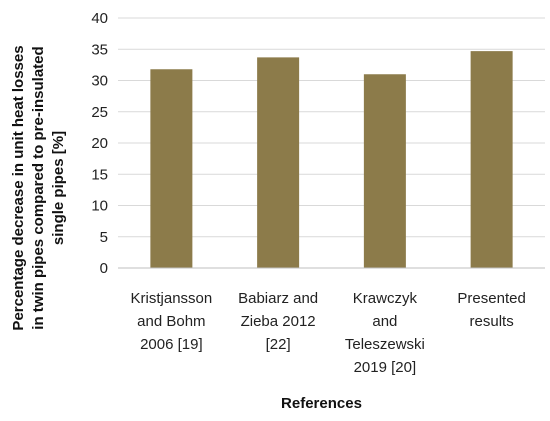 This screenshot has height=421, width=550. I want to click on y-tick-label: 0, so click(104, 268).